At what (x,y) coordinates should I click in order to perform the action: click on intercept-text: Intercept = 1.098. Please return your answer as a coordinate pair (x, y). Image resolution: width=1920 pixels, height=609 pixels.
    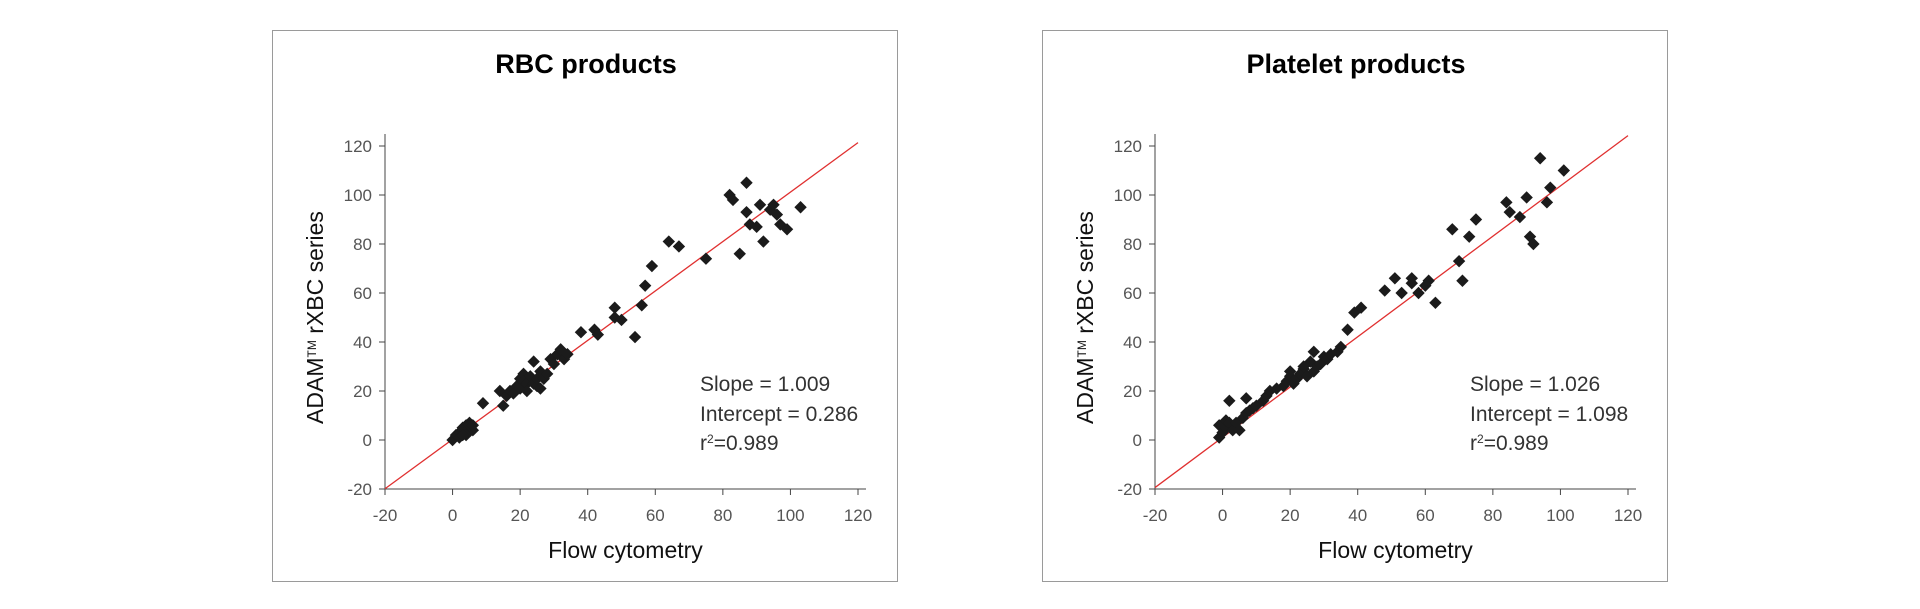
    Looking at the image, I should click on (1549, 414).